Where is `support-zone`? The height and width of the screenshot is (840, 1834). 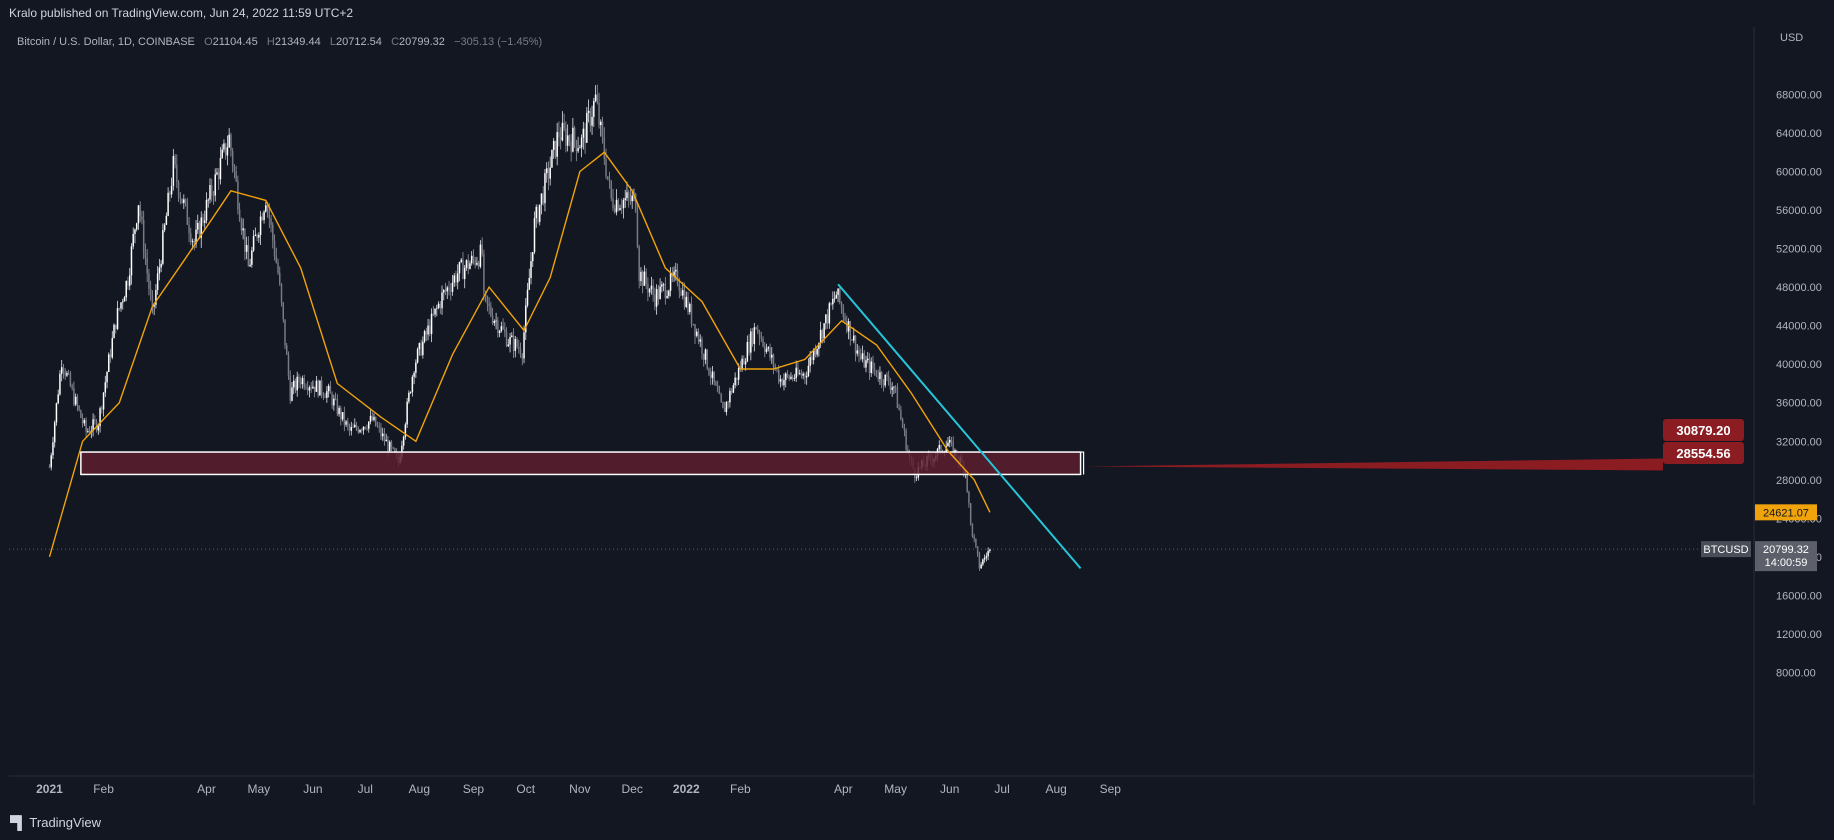
support-zone is located at coordinates (581, 463).